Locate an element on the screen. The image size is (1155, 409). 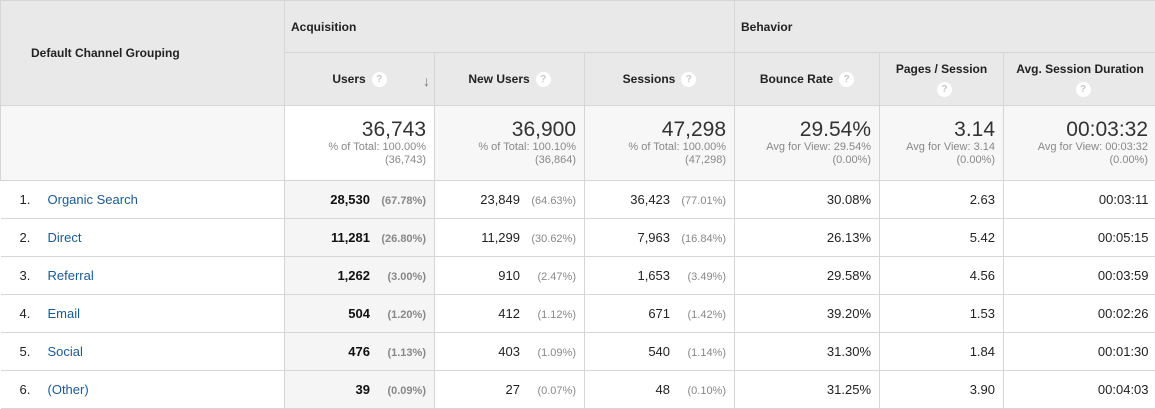
bounce-rate-cell: 31.30% is located at coordinates (807, 352).